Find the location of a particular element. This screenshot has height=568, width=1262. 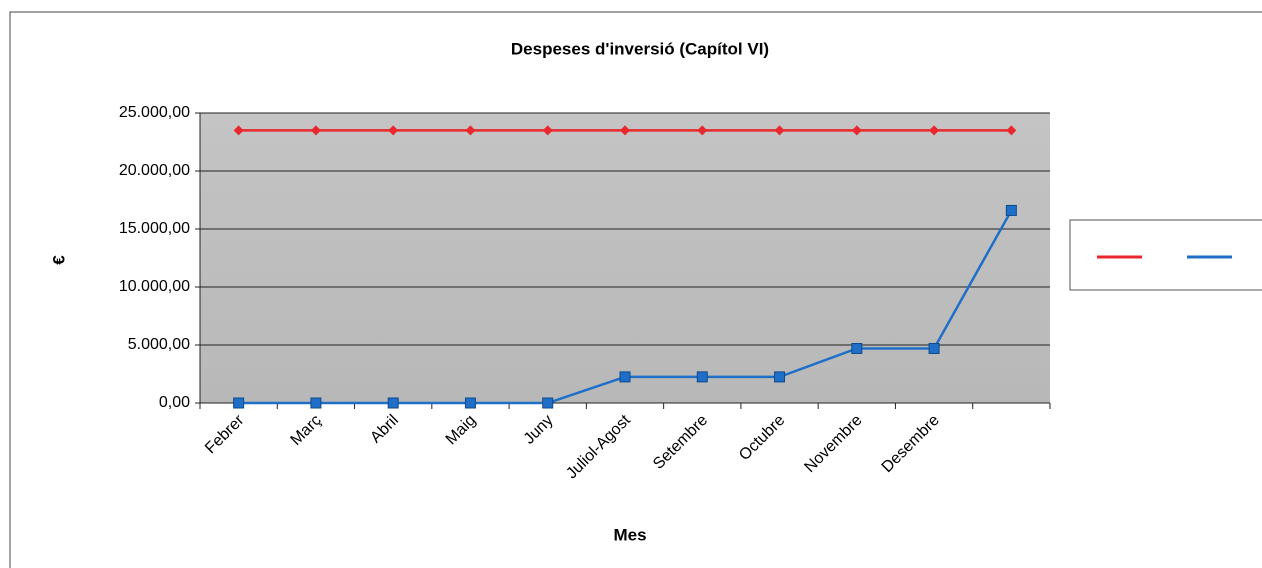

y-tick-label: 25.000,00 is located at coordinates (154, 112).